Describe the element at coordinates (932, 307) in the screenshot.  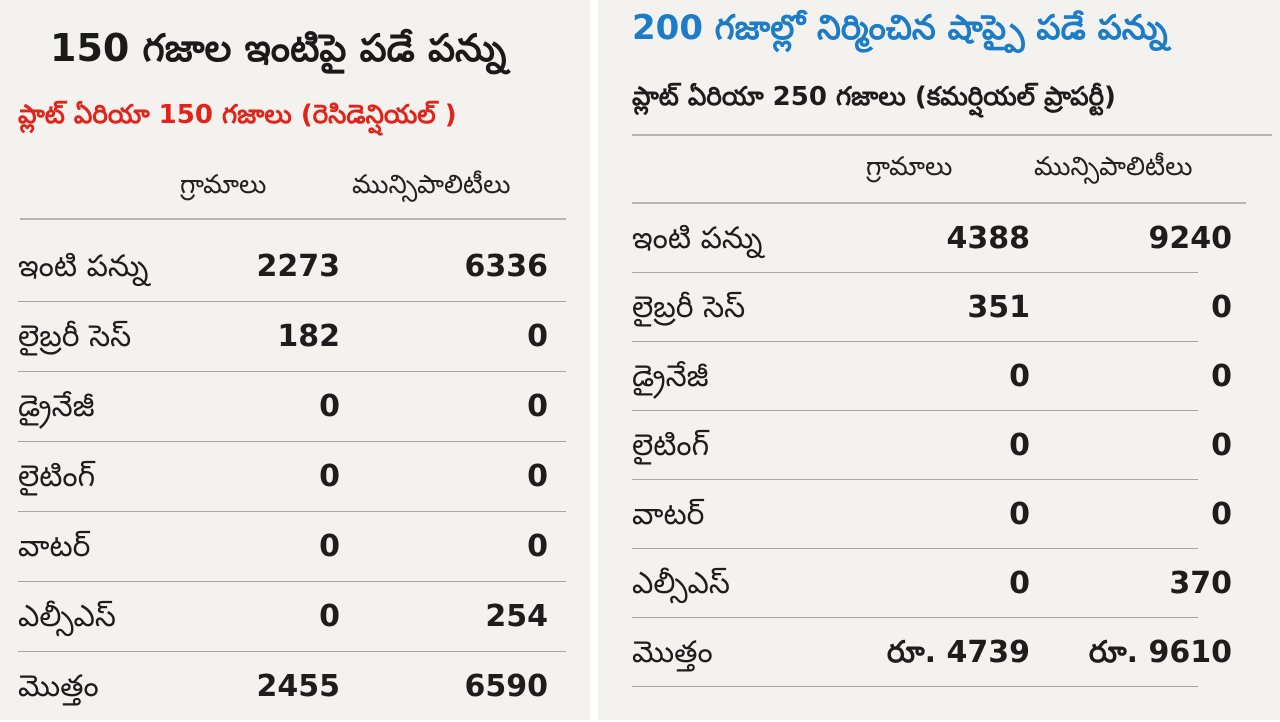
I see `table-row: లైబ్రరీ సెస్ 351 0` at that location.